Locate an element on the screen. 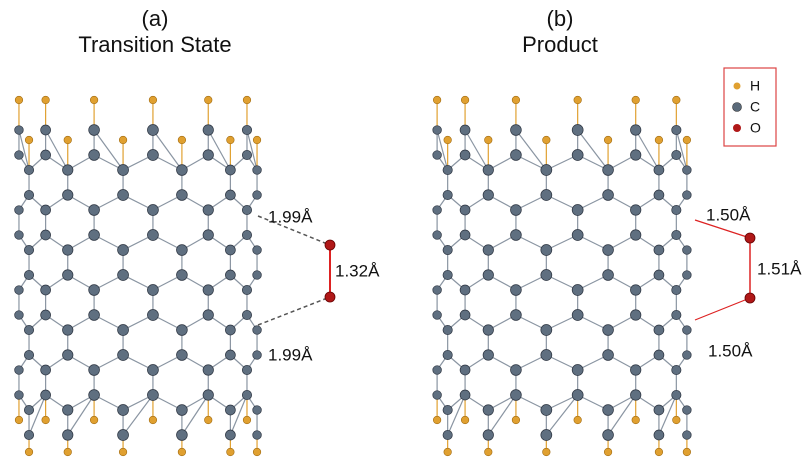  distance-label: 1.99Å is located at coordinates (290, 354).